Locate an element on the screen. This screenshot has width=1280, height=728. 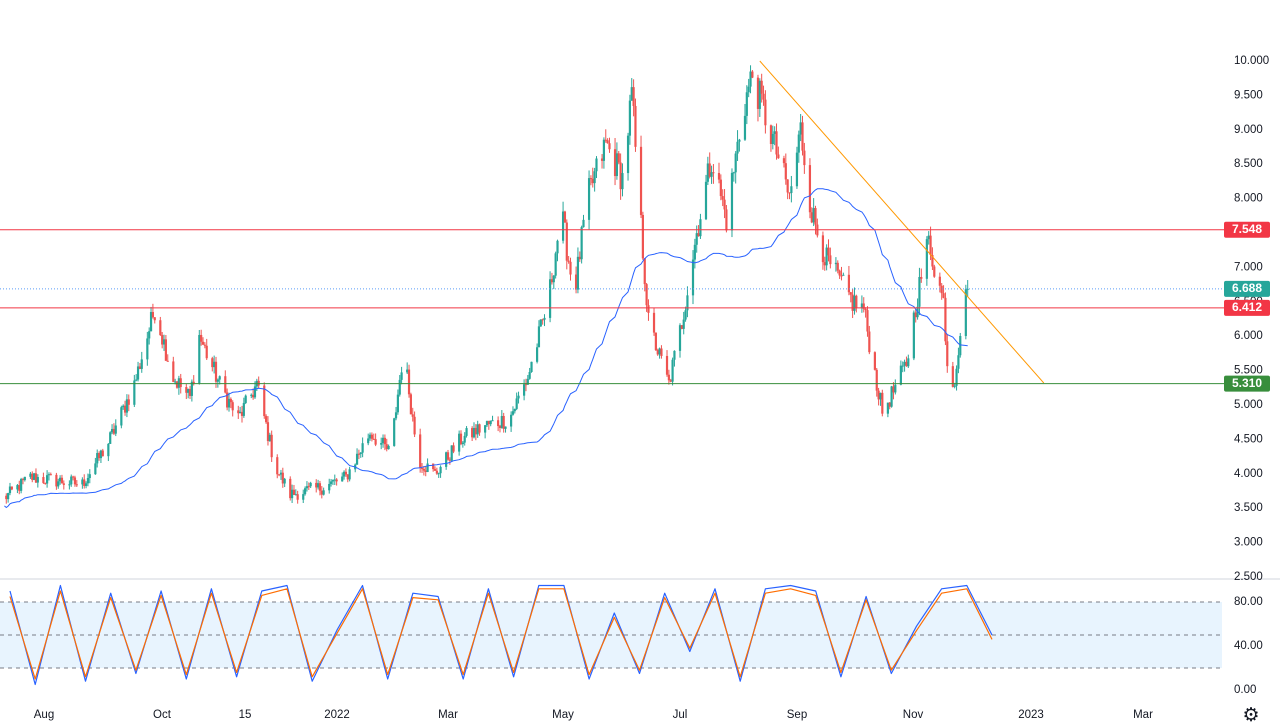
trendline is located at coordinates (902, 222).